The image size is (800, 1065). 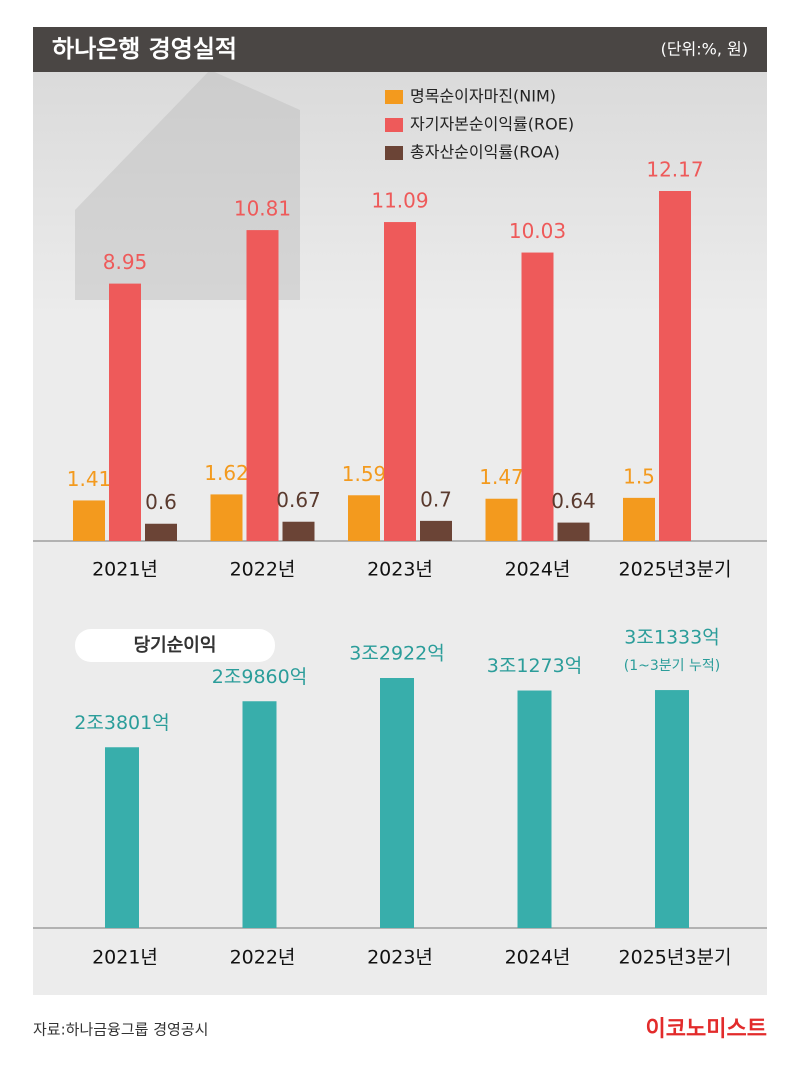 What do you see at coordinates (501, 477) in the screenshot?
I see `value-label: 1.47` at bounding box center [501, 477].